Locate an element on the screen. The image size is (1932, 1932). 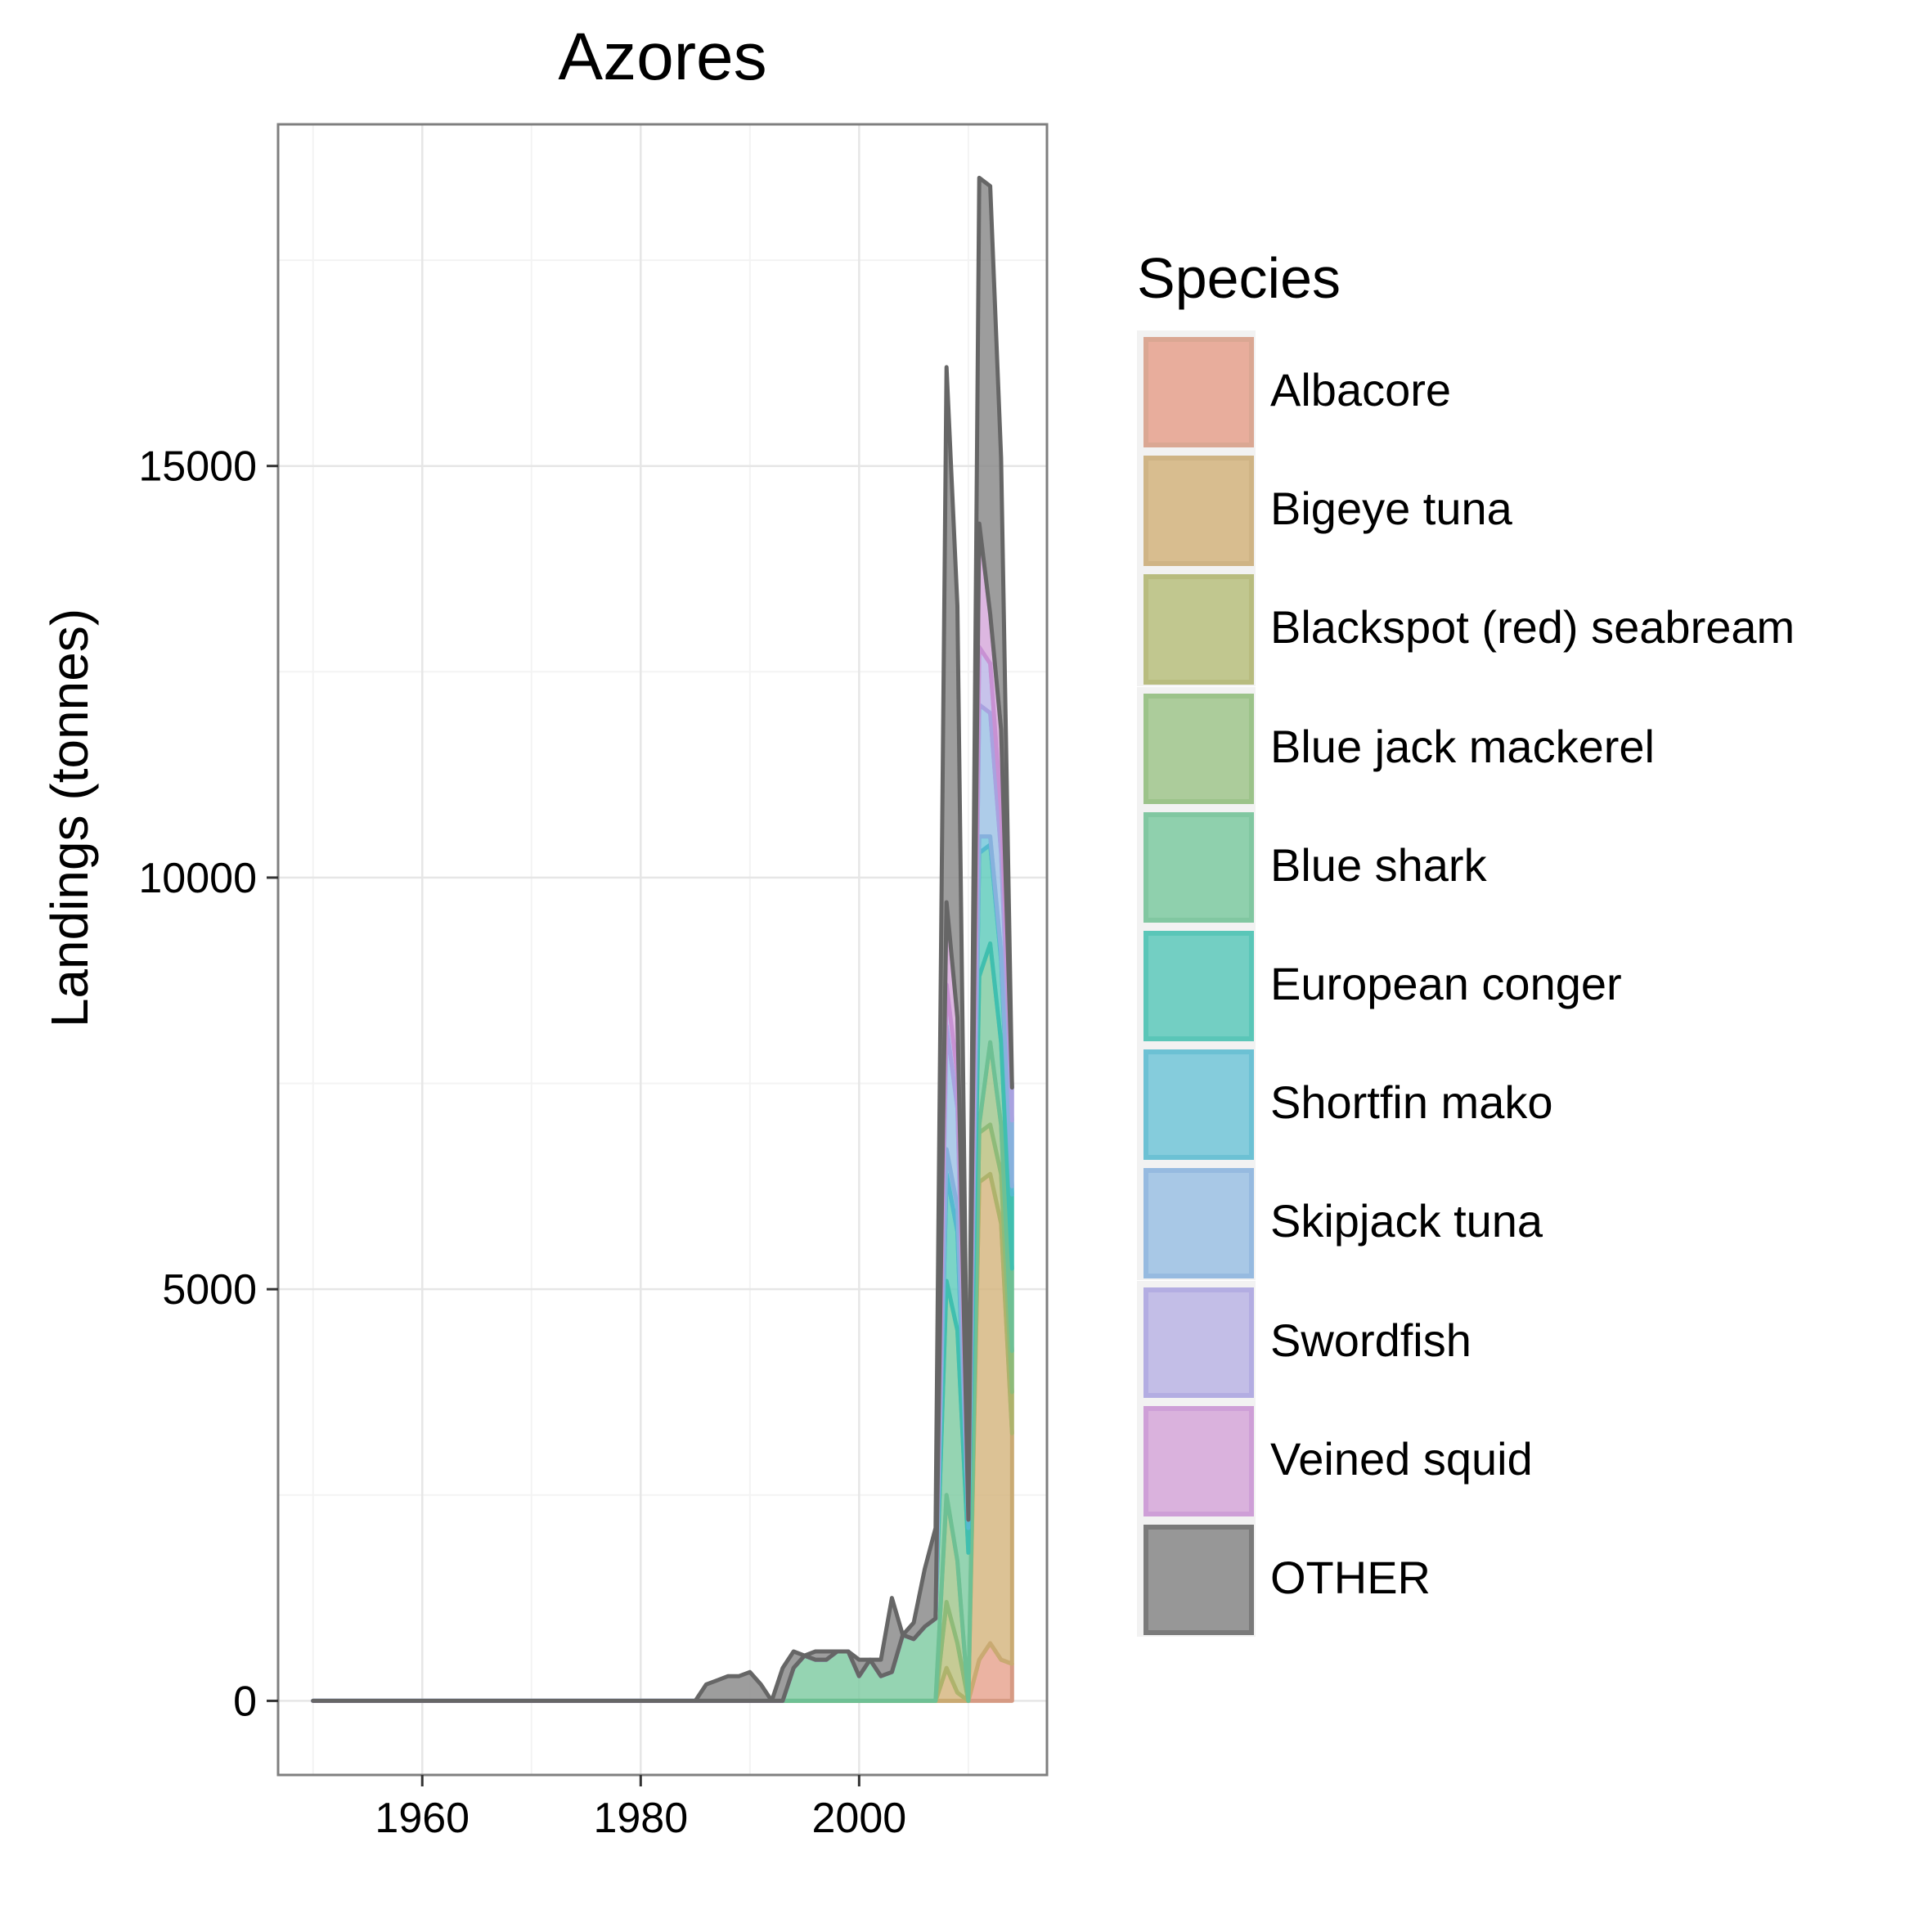
legend-label: Blue jack mackerel is located at coordinates (1463, 746).